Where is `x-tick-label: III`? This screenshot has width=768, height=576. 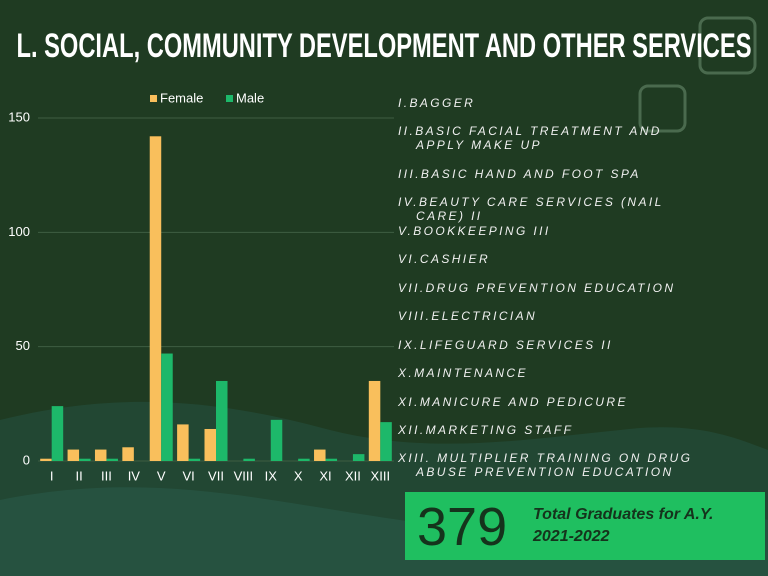
x-tick-label: III is located at coordinates (106, 475).